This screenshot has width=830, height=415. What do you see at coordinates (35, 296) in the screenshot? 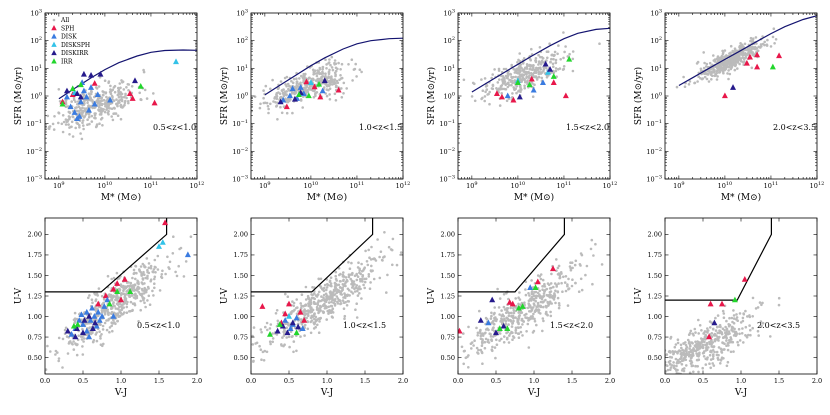
I see `y-tick-label: 1.25` at bounding box center [35, 296].